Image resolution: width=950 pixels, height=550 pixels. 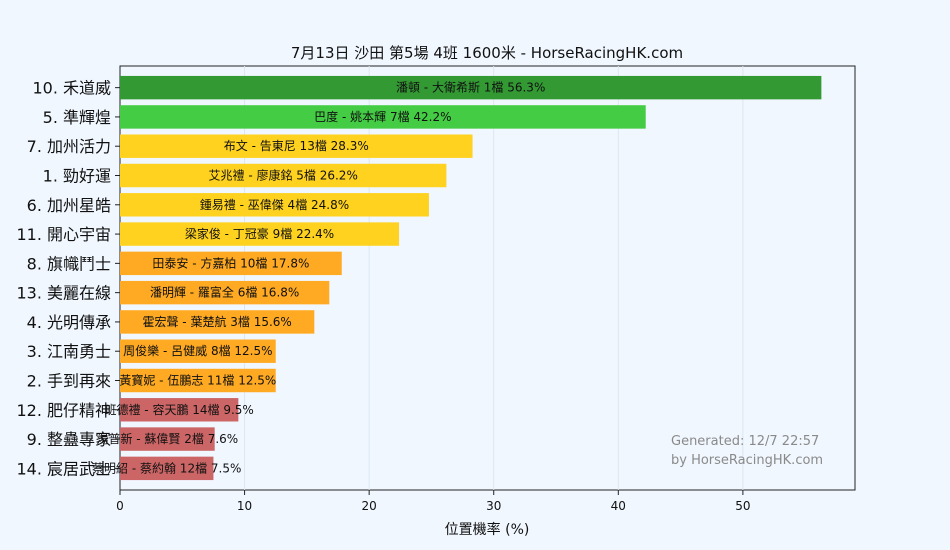 I want to click on bar-label-7: 田泰安 - 方嘉柏 10檔 17.8%, so click(x=230, y=262).